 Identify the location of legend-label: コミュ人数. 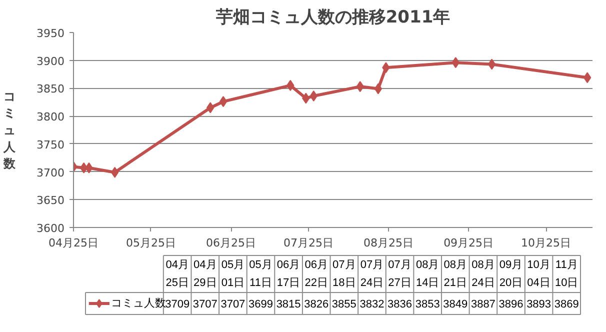
(138, 304).